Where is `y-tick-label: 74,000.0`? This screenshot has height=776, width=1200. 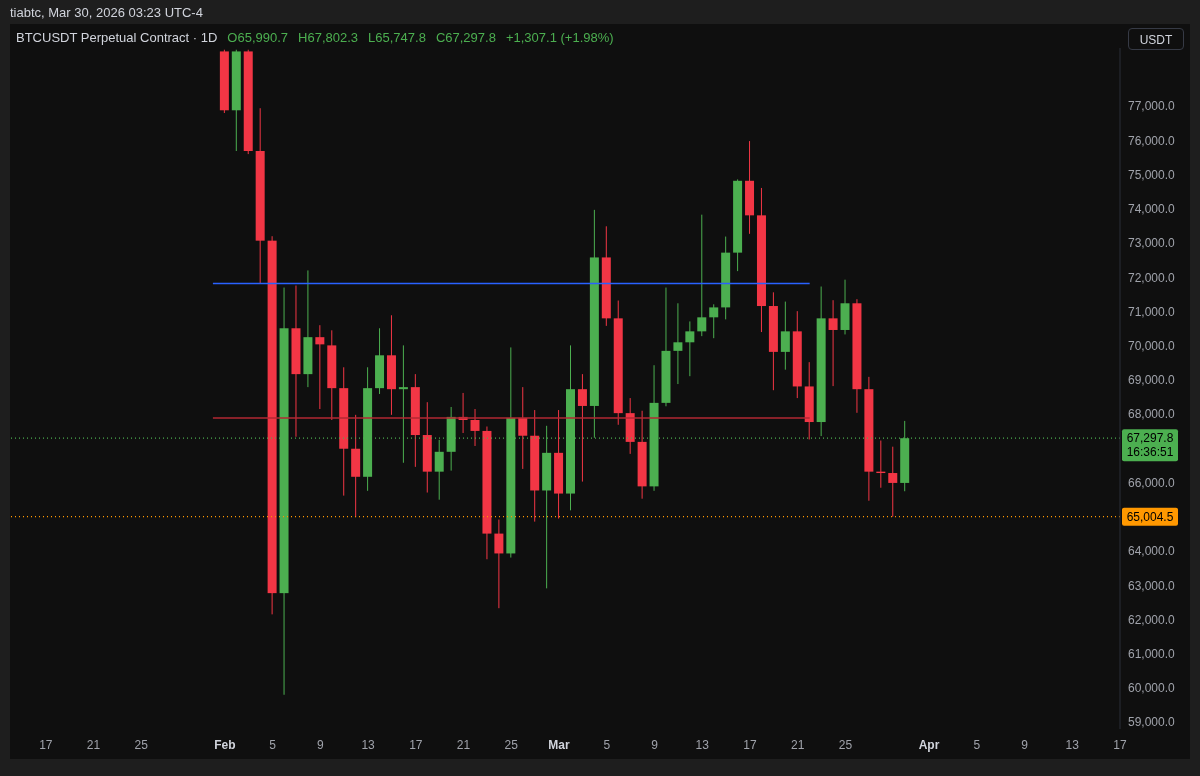
y-tick-label: 74,000.0 is located at coordinates (1152, 209).